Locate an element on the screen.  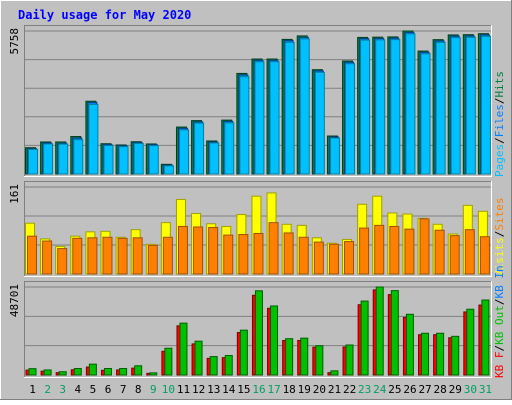
x-tick-label: 19 is located at coordinates (304, 389).